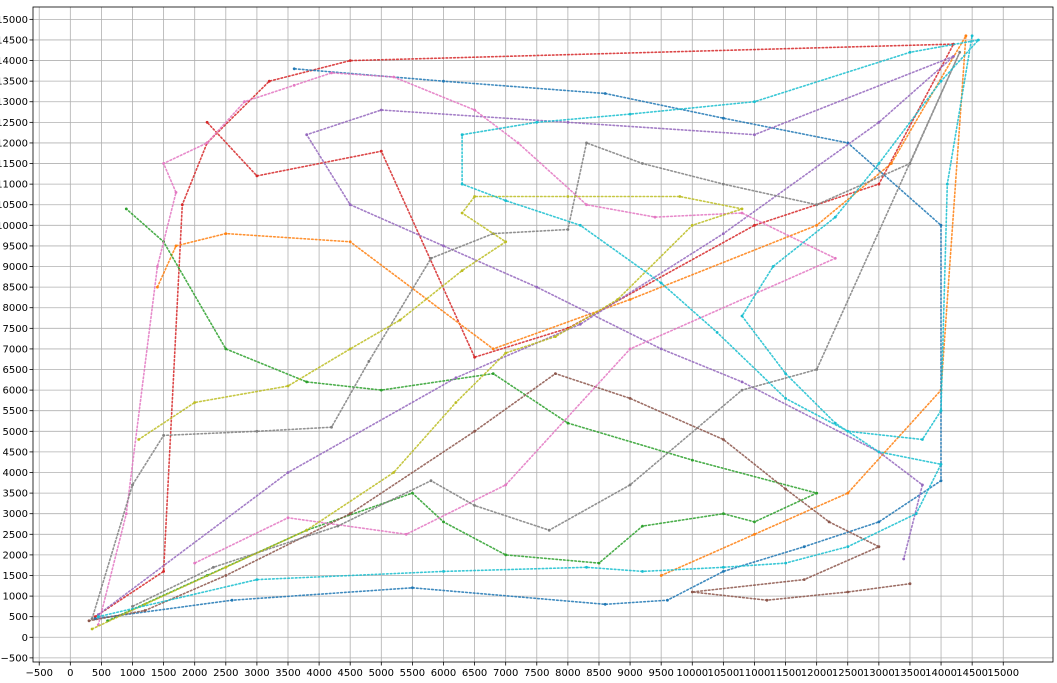 The height and width of the screenshot is (683, 1057). What do you see at coordinates (15, 349) in the screenshot?
I see `y-tick-label: 7000` at bounding box center [15, 349].